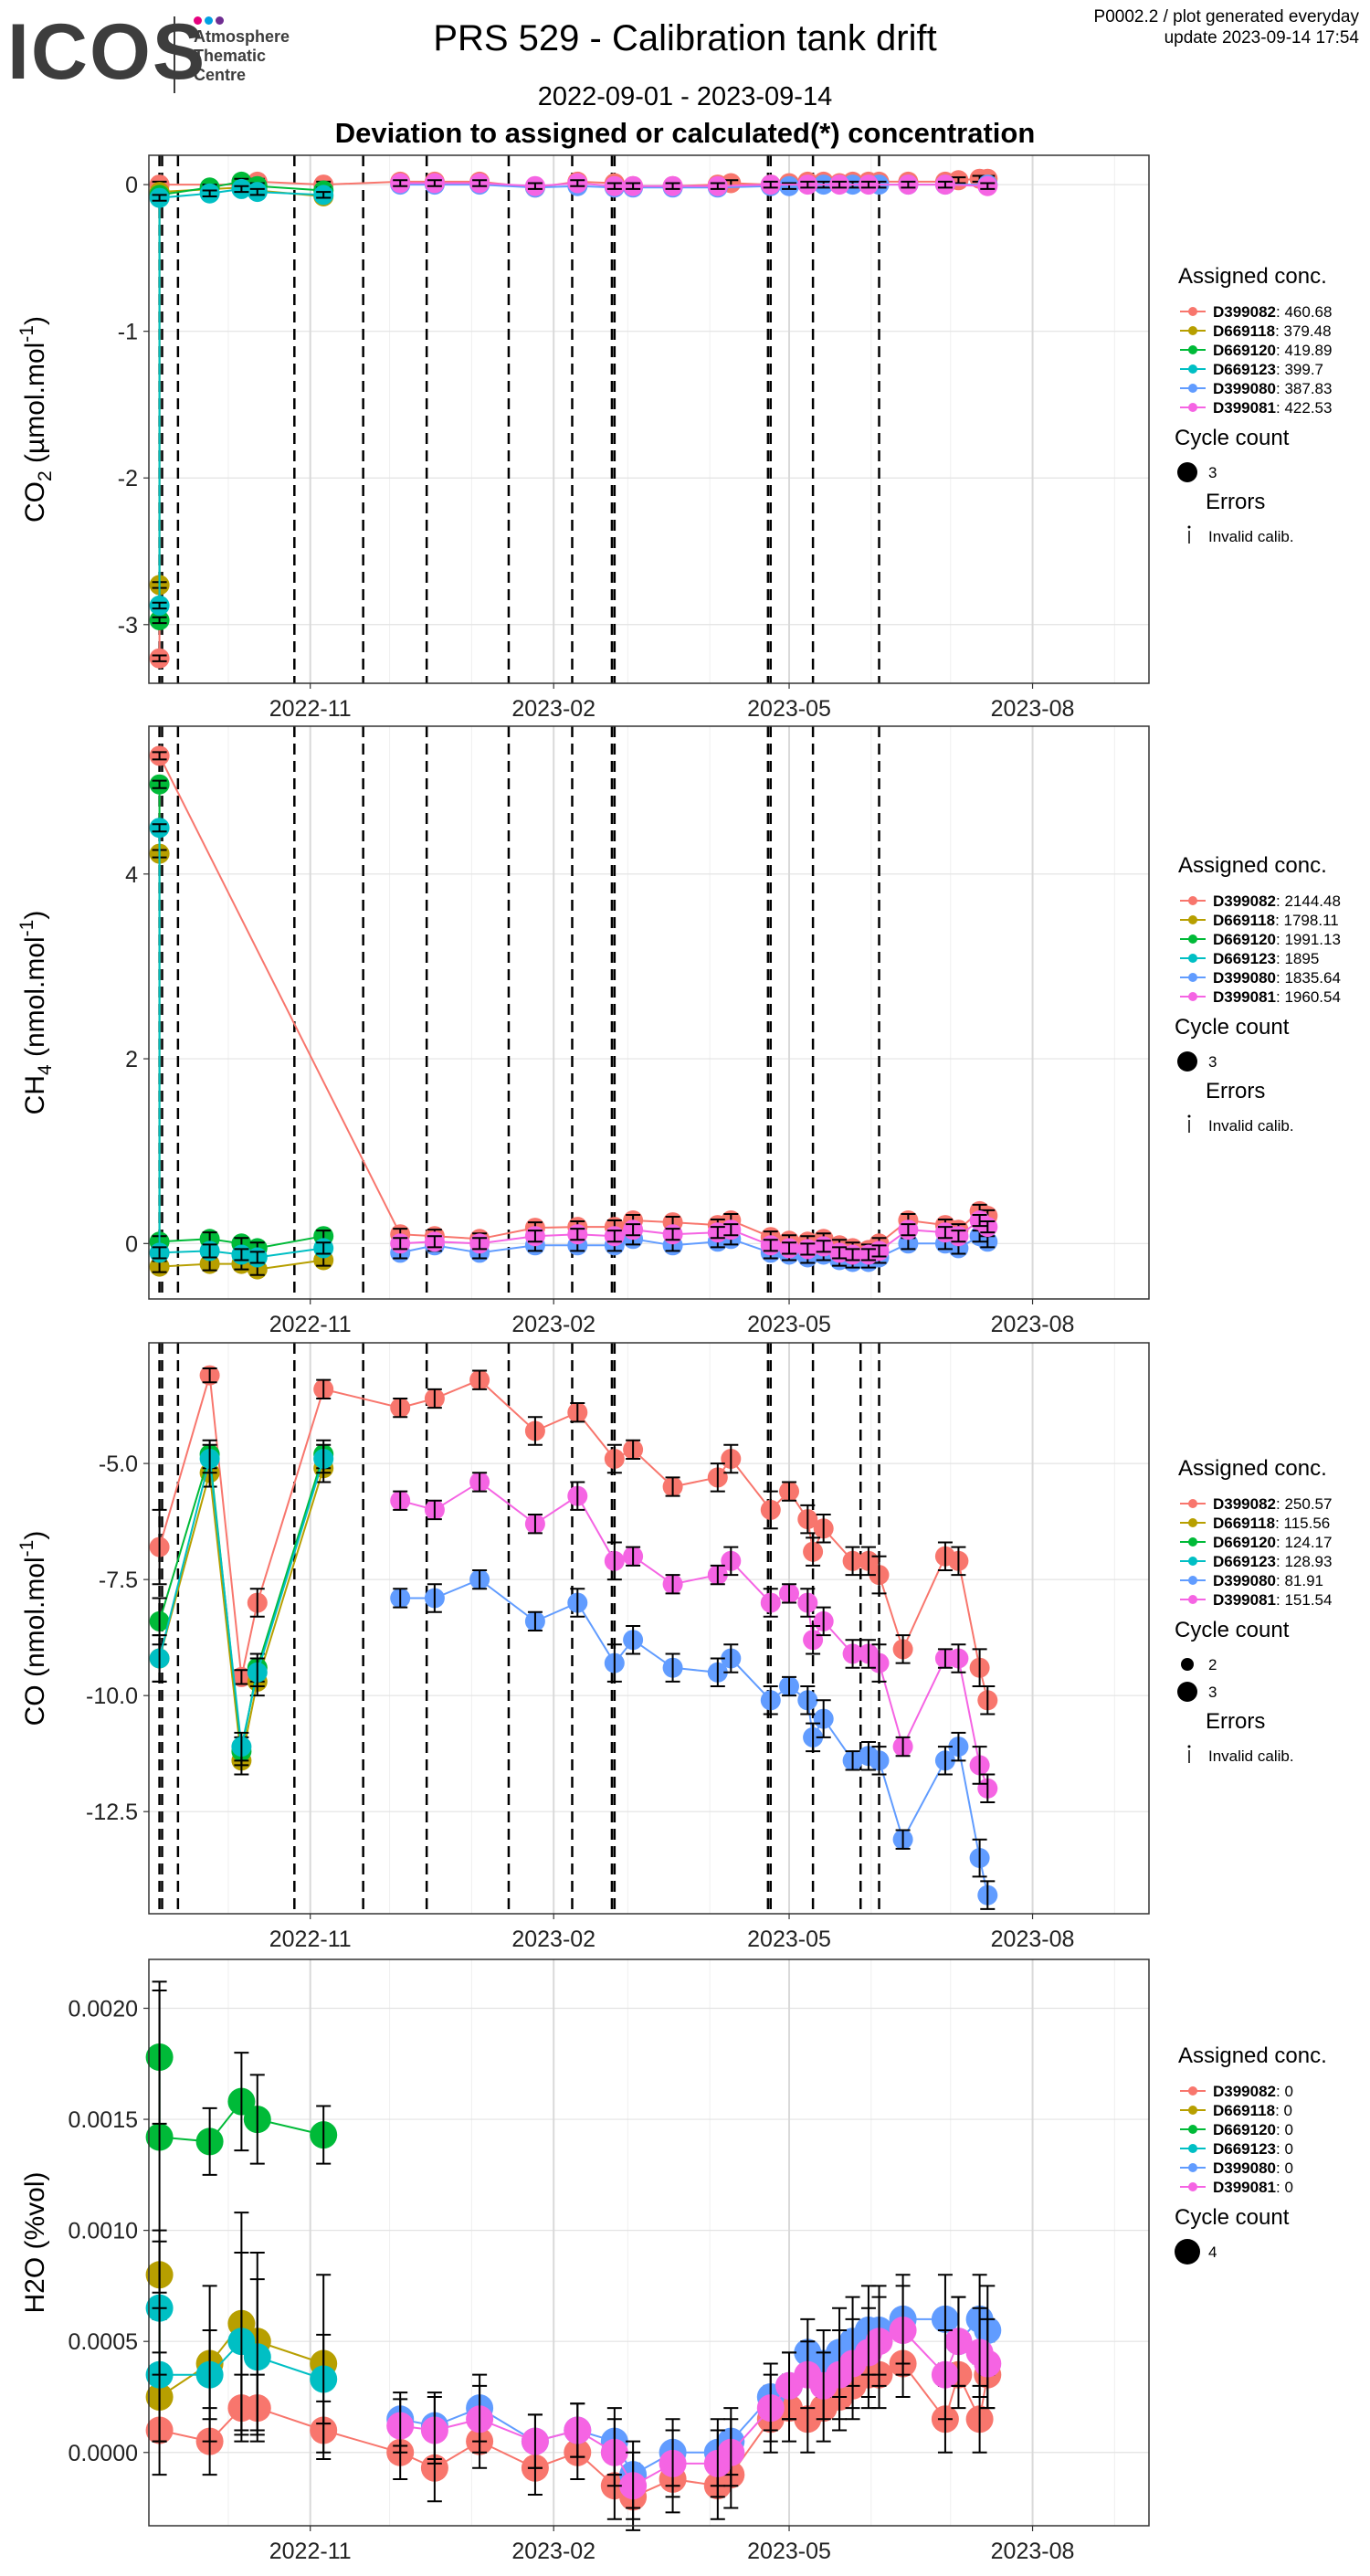 The height and width of the screenshot is (2576, 1370). What do you see at coordinates (1297, 958) in the screenshot?
I see `legend-assigned-value: : 1895` at bounding box center [1297, 958].